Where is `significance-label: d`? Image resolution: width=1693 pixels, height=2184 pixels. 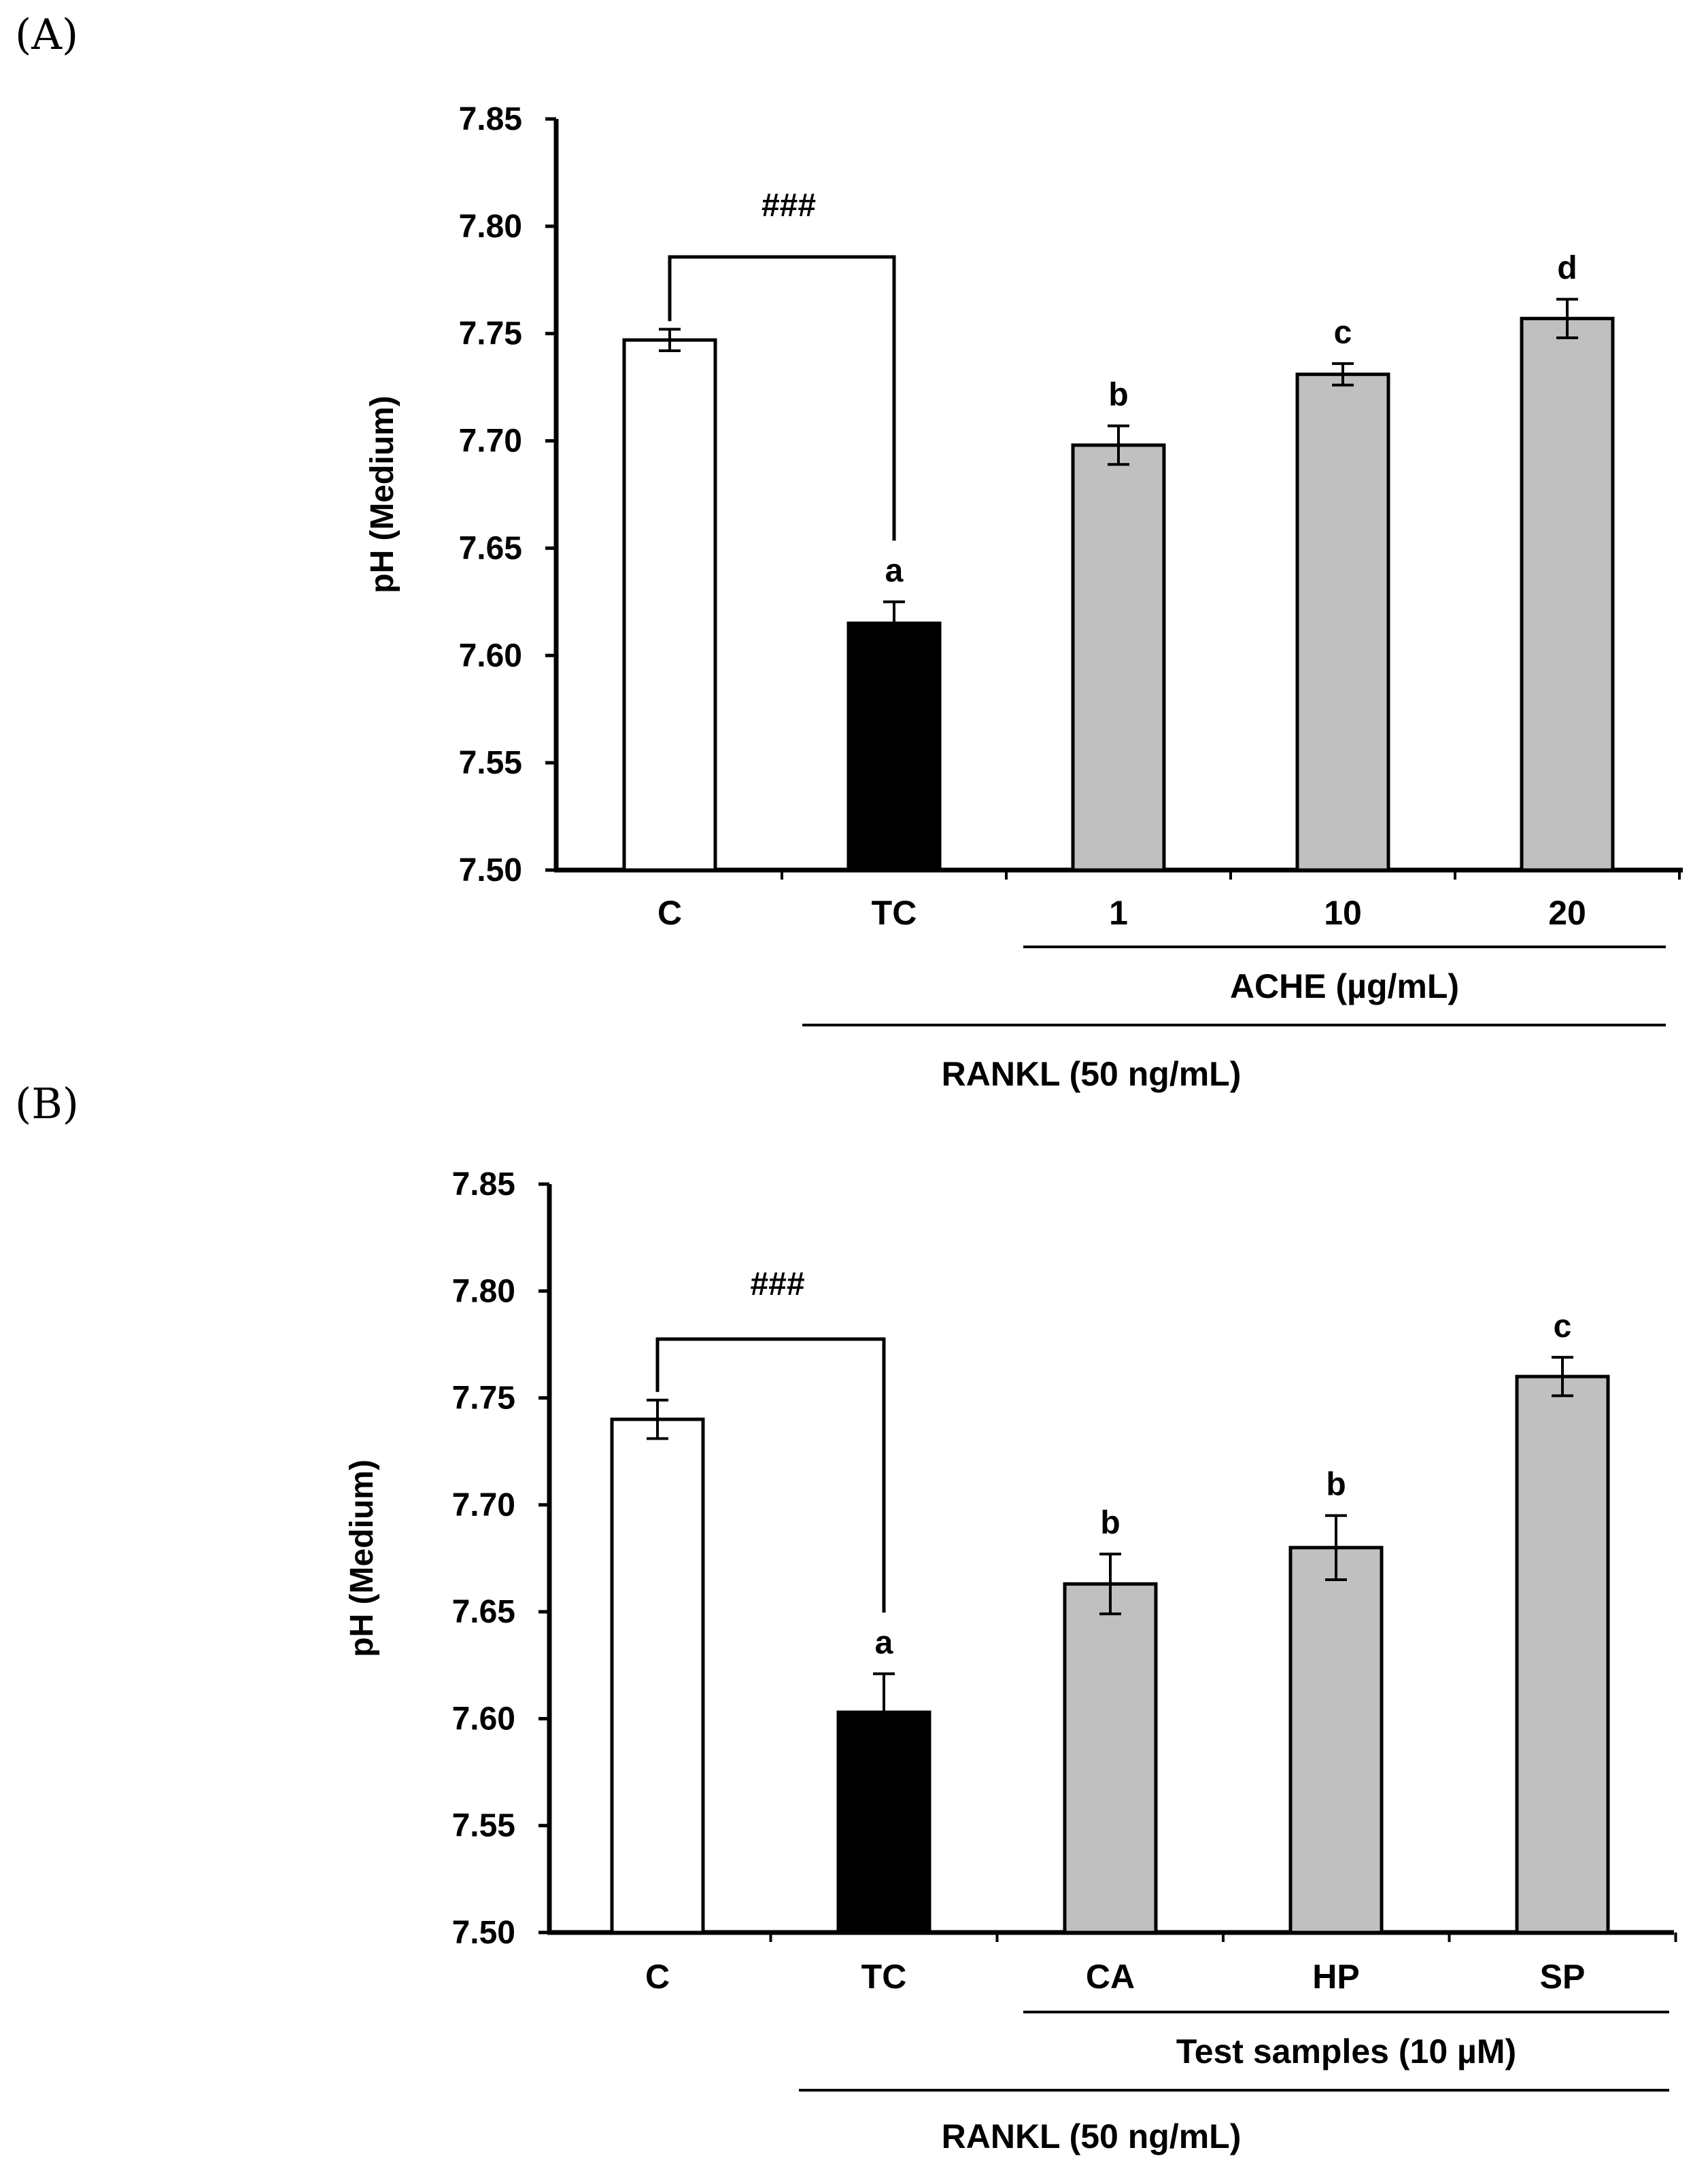
significance-label: d is located at coordinates (1567, 268).